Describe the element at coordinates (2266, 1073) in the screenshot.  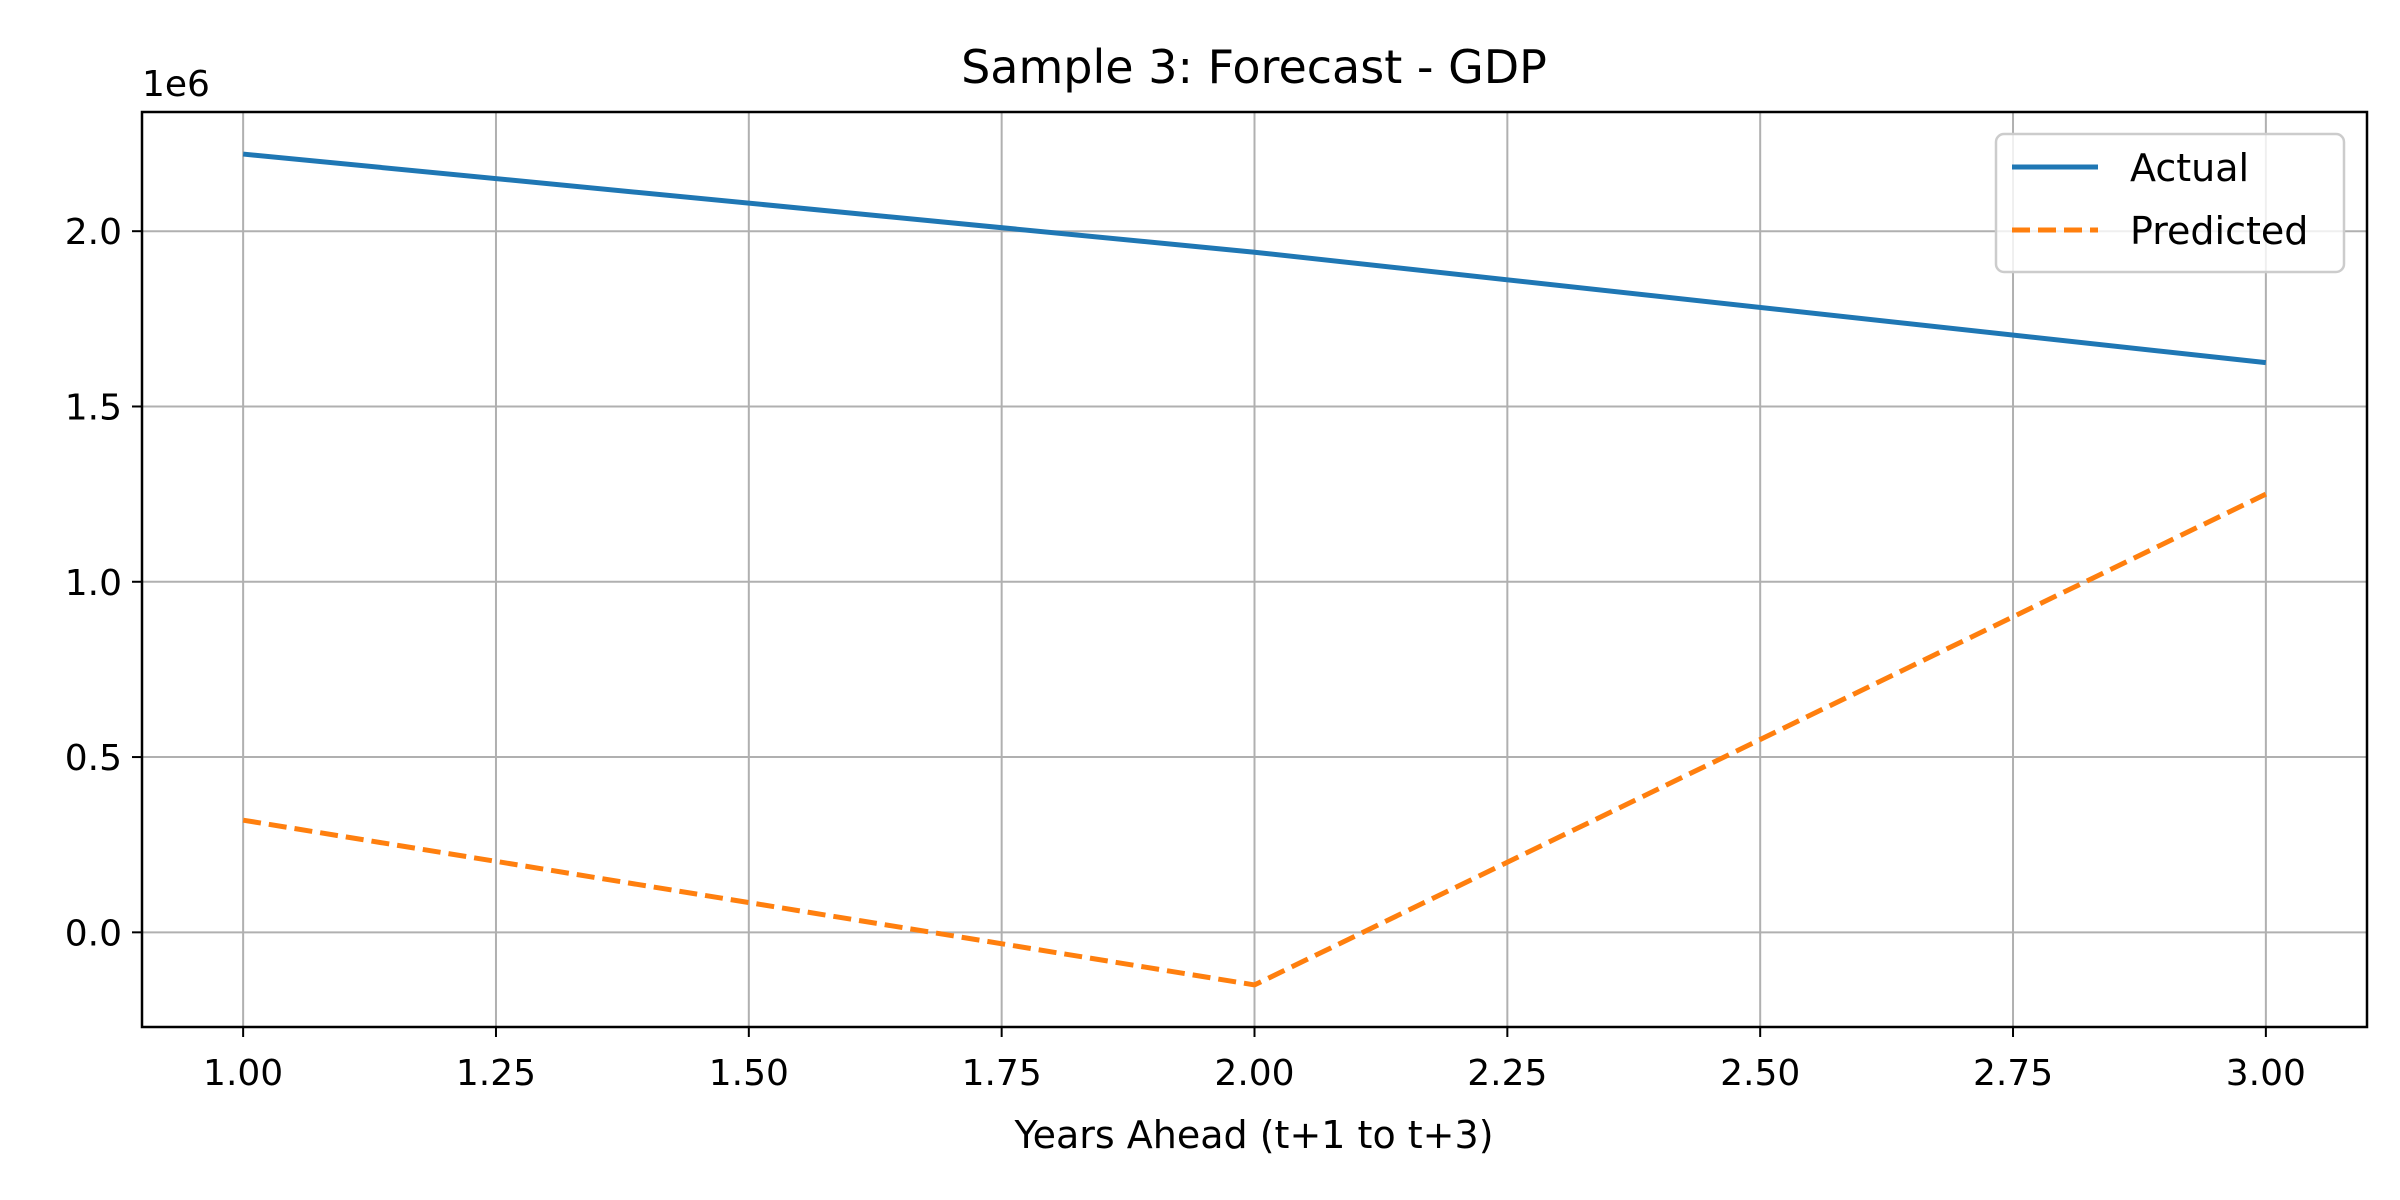
I see `x-tick-label: 3.00` at that location.